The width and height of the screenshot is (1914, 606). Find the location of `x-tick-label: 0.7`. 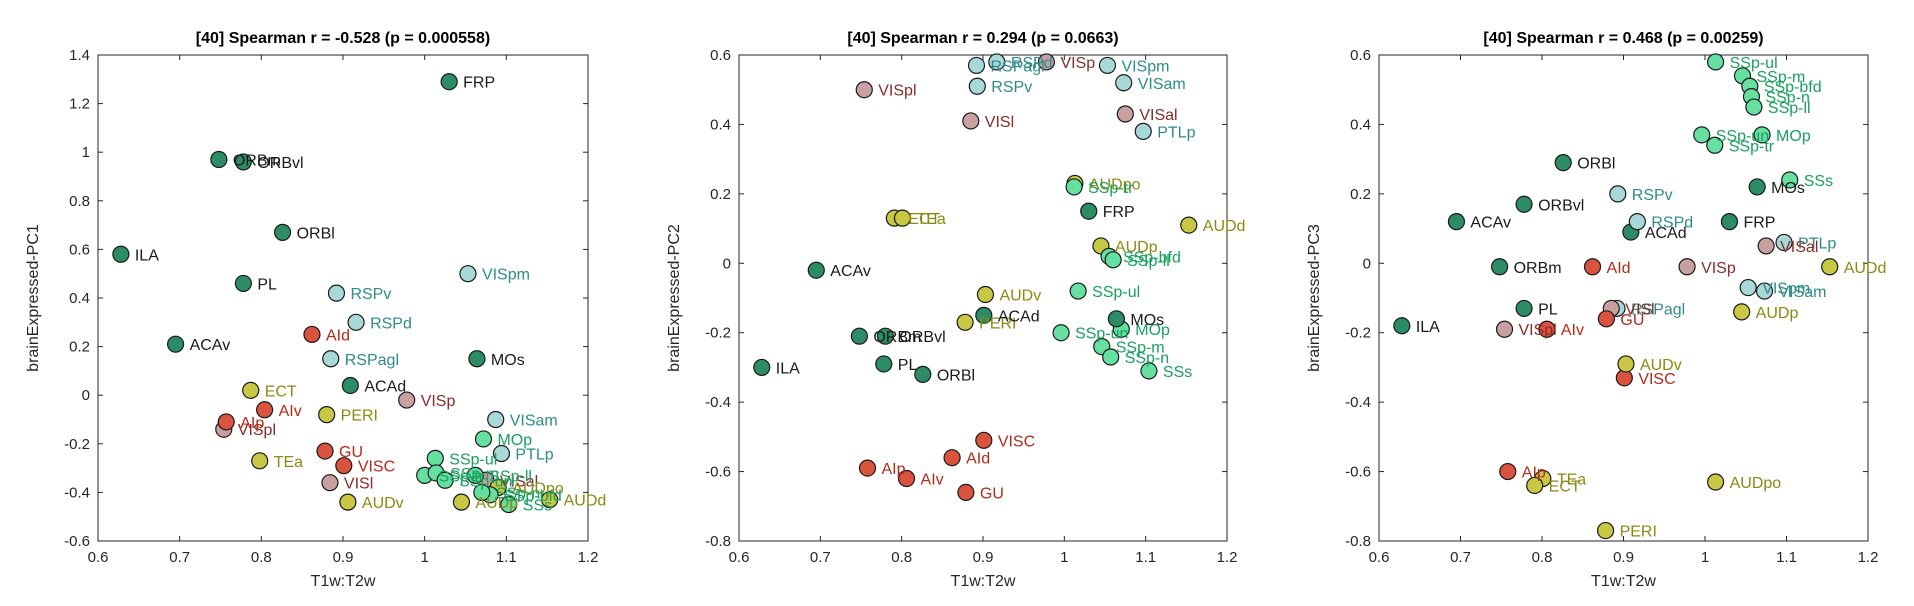

x-tick-label: 0.7 is located at coordinates (820, 557).